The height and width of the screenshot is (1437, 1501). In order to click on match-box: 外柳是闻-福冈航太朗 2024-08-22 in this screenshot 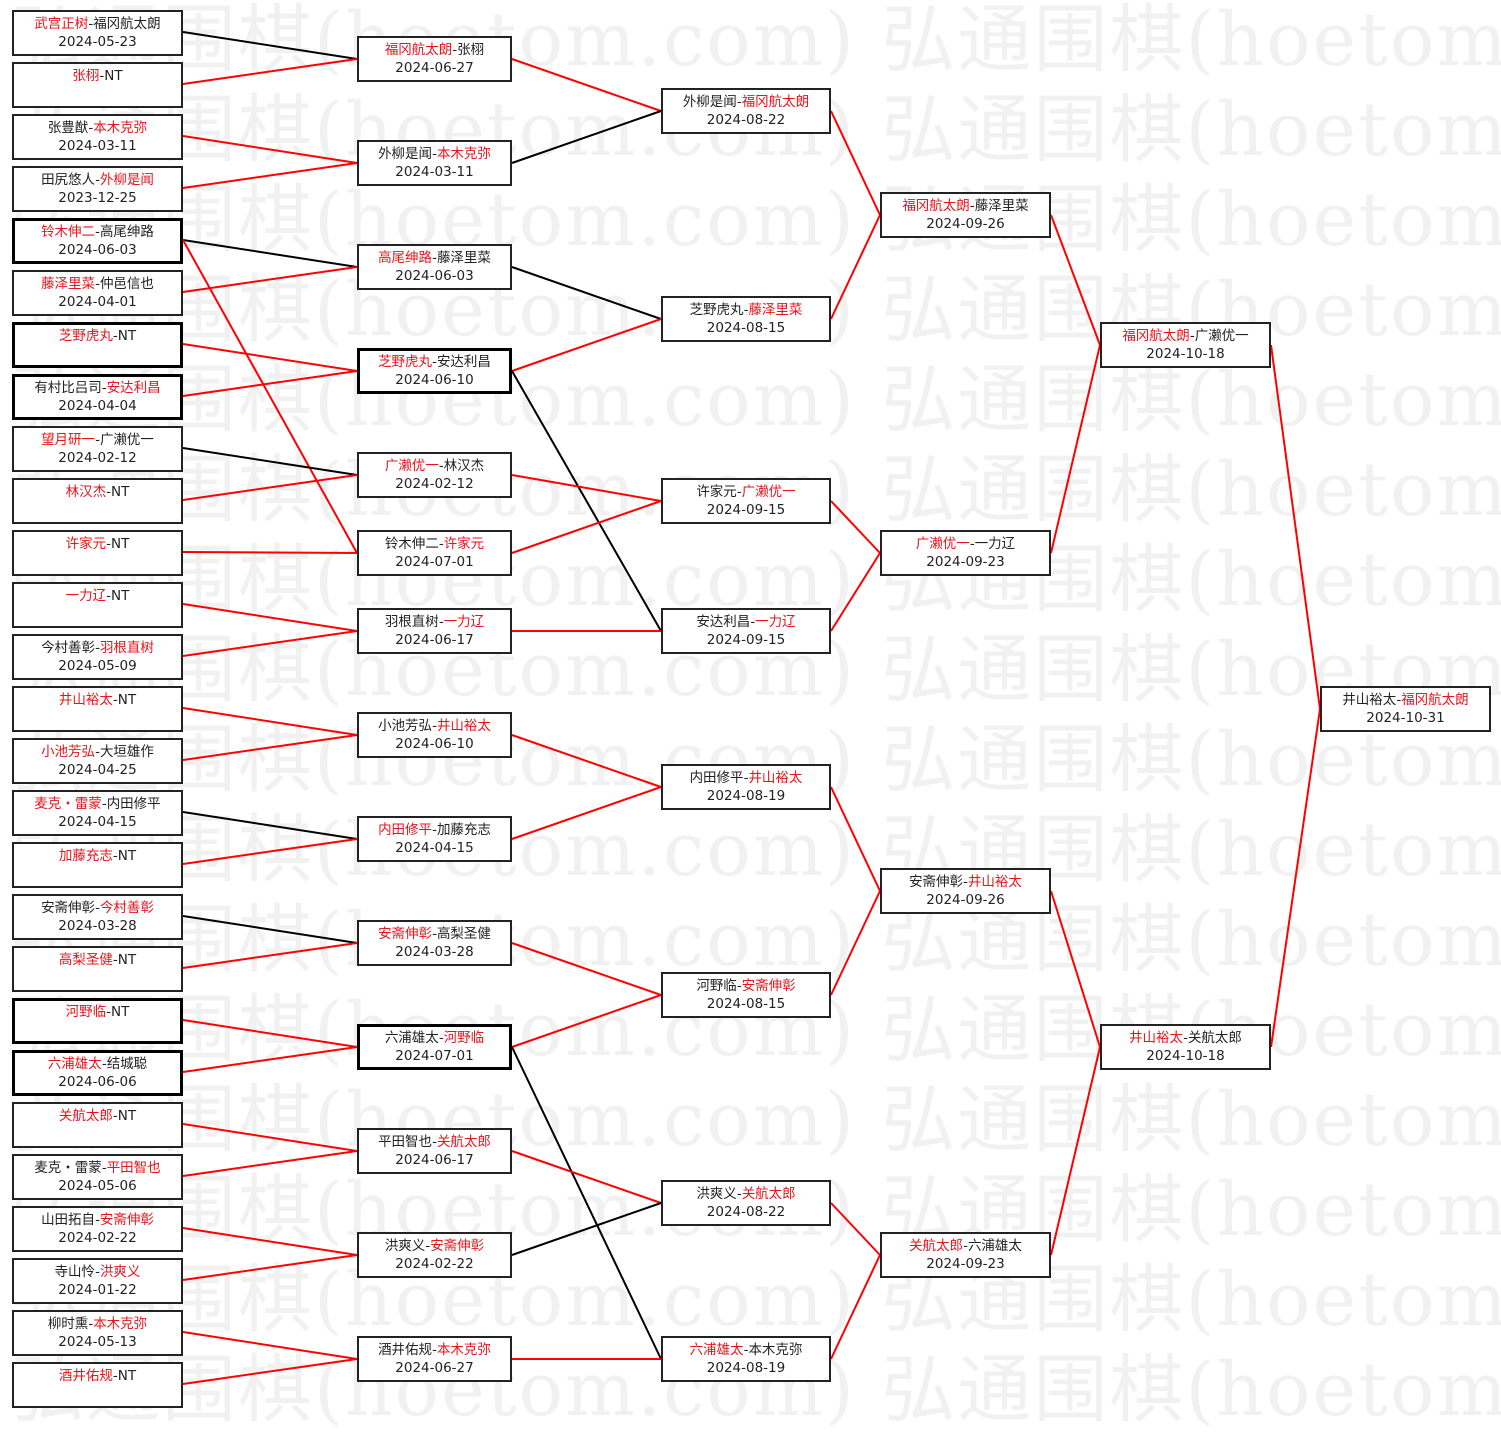, I will do `click(746, 111)`.